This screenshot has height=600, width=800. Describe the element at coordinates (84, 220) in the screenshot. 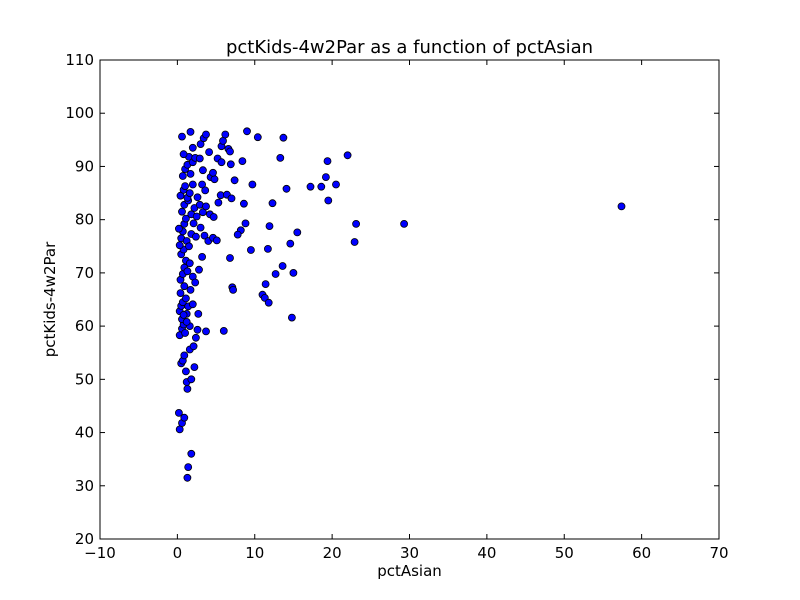

I see `y-tick-label: 80` at that location.